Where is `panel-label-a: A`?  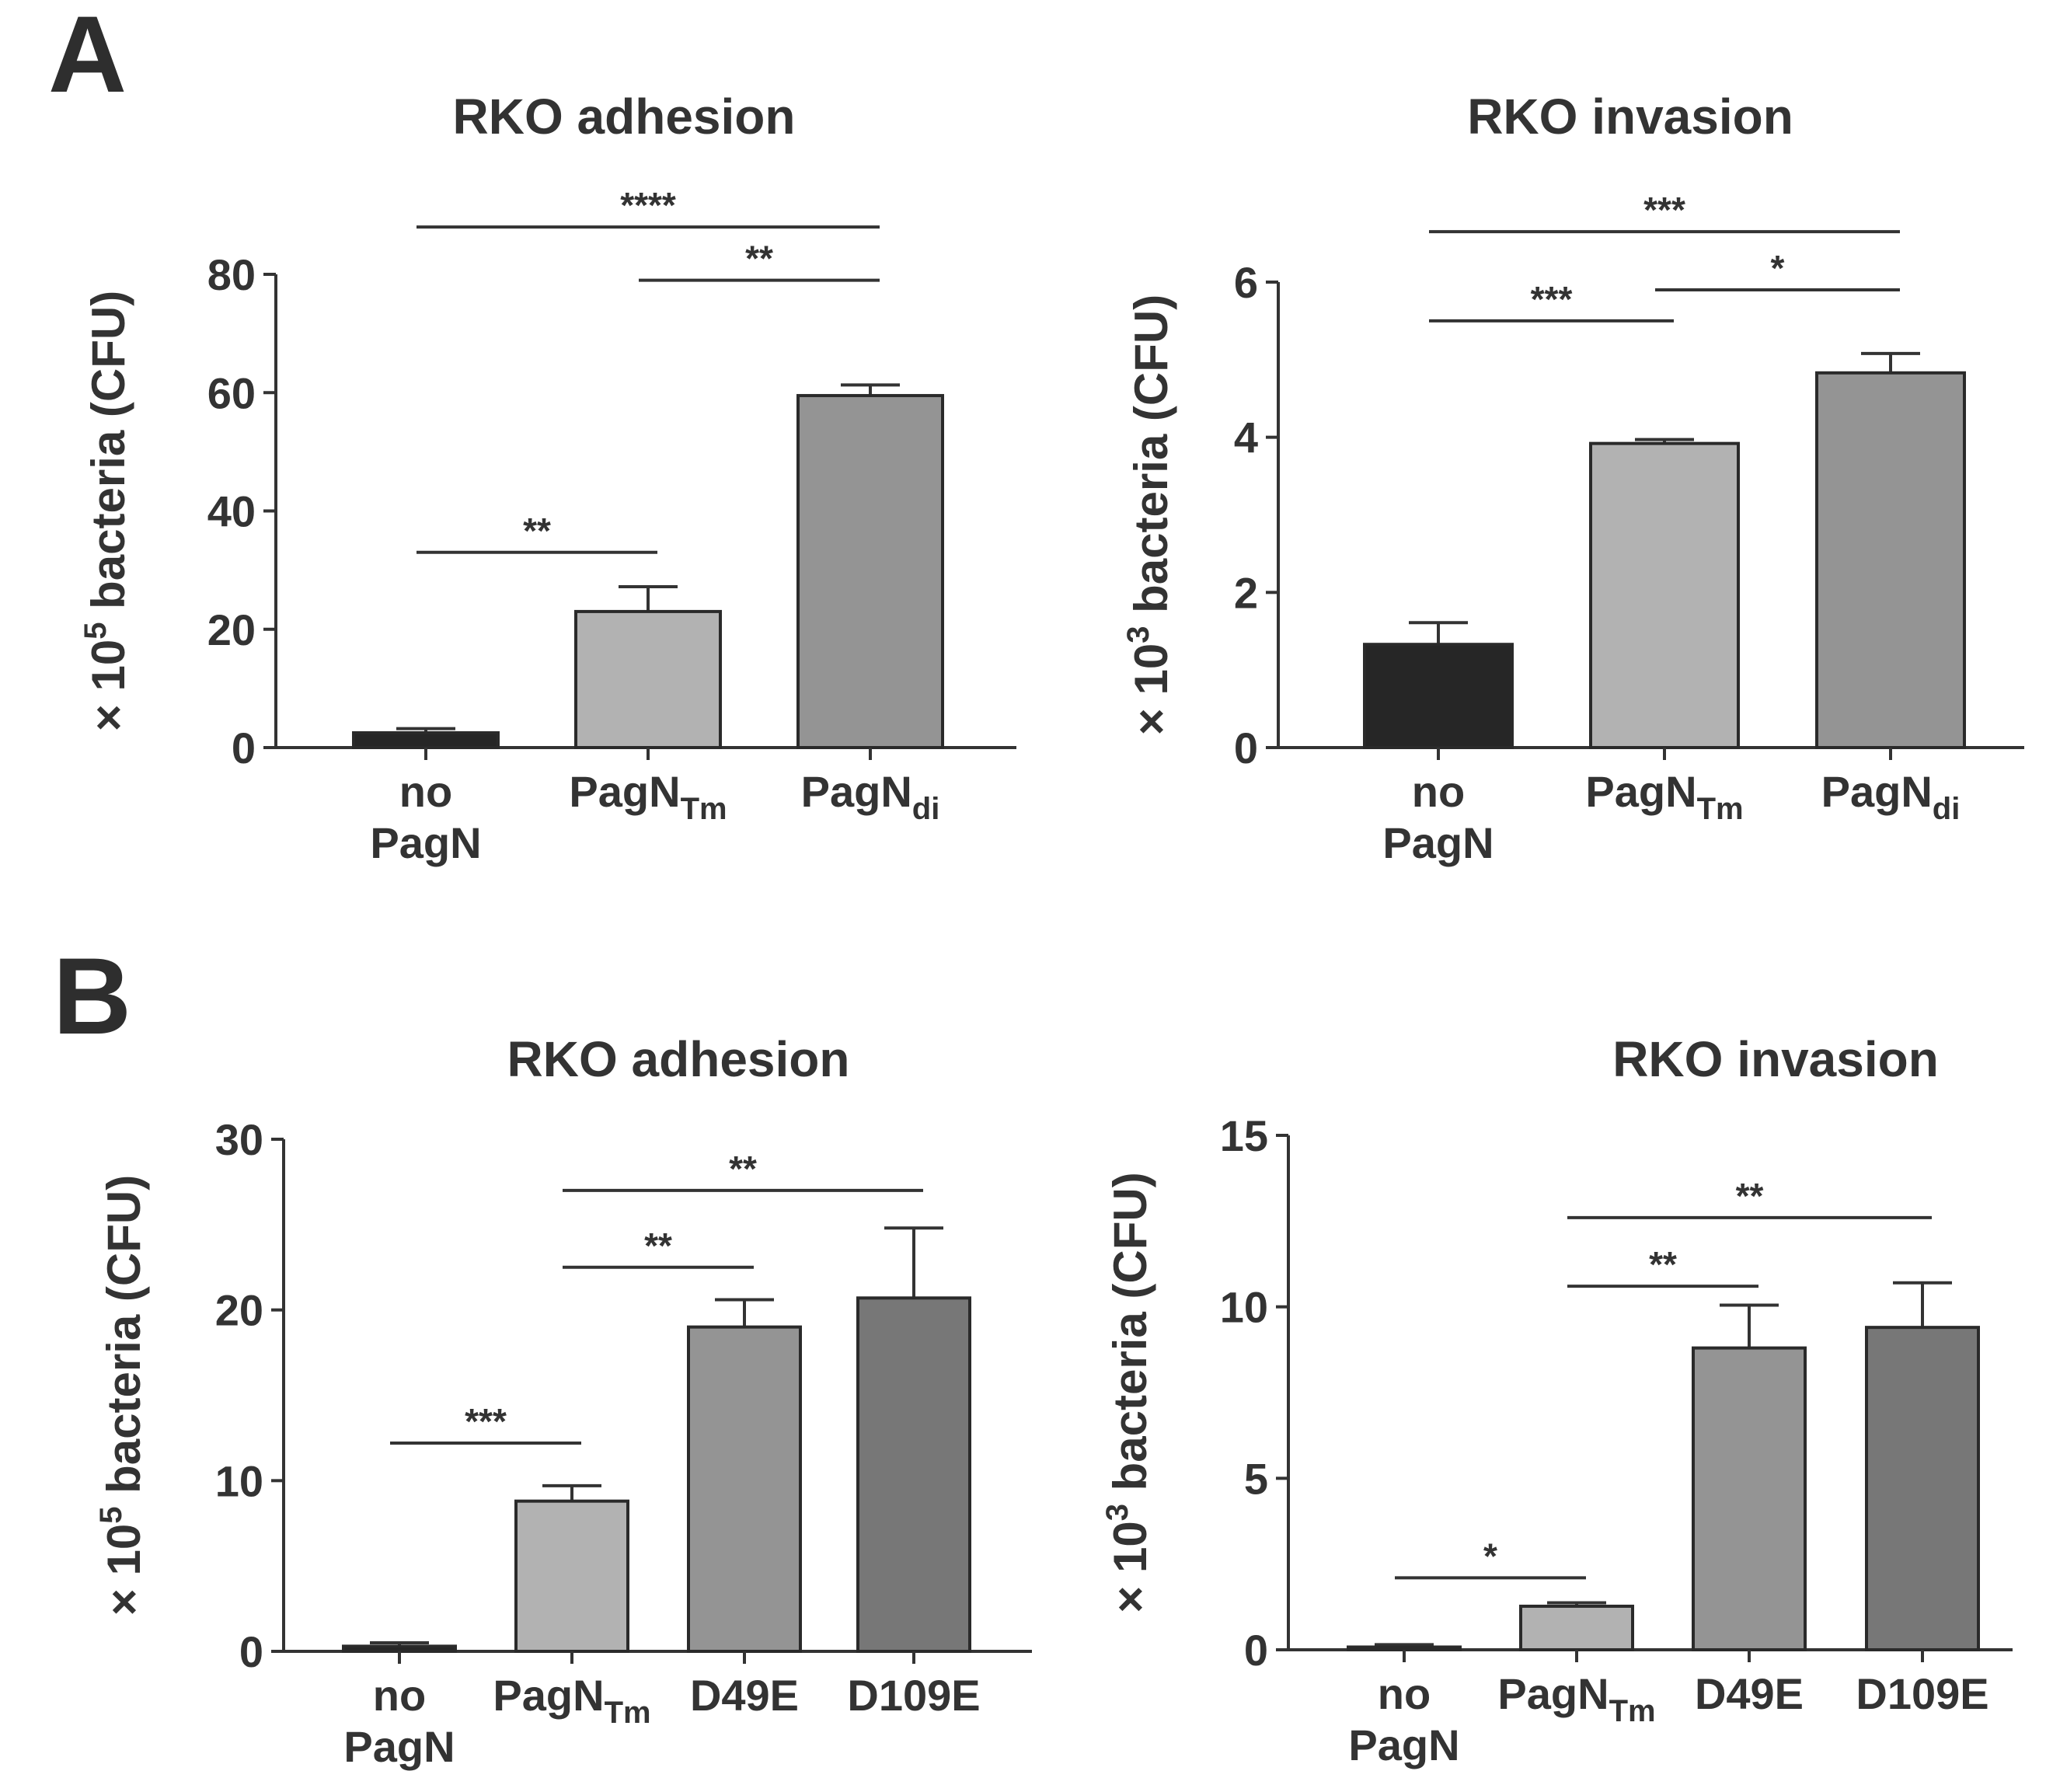
panel-label-a: A is located at coordinates (87, 58).